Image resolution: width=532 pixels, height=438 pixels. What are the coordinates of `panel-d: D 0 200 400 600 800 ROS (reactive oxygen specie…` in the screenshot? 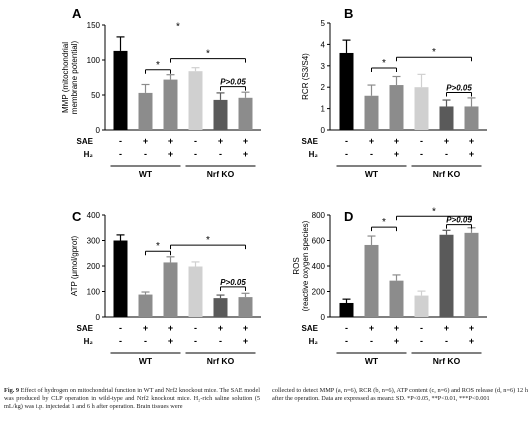 It's located at (389, 286).